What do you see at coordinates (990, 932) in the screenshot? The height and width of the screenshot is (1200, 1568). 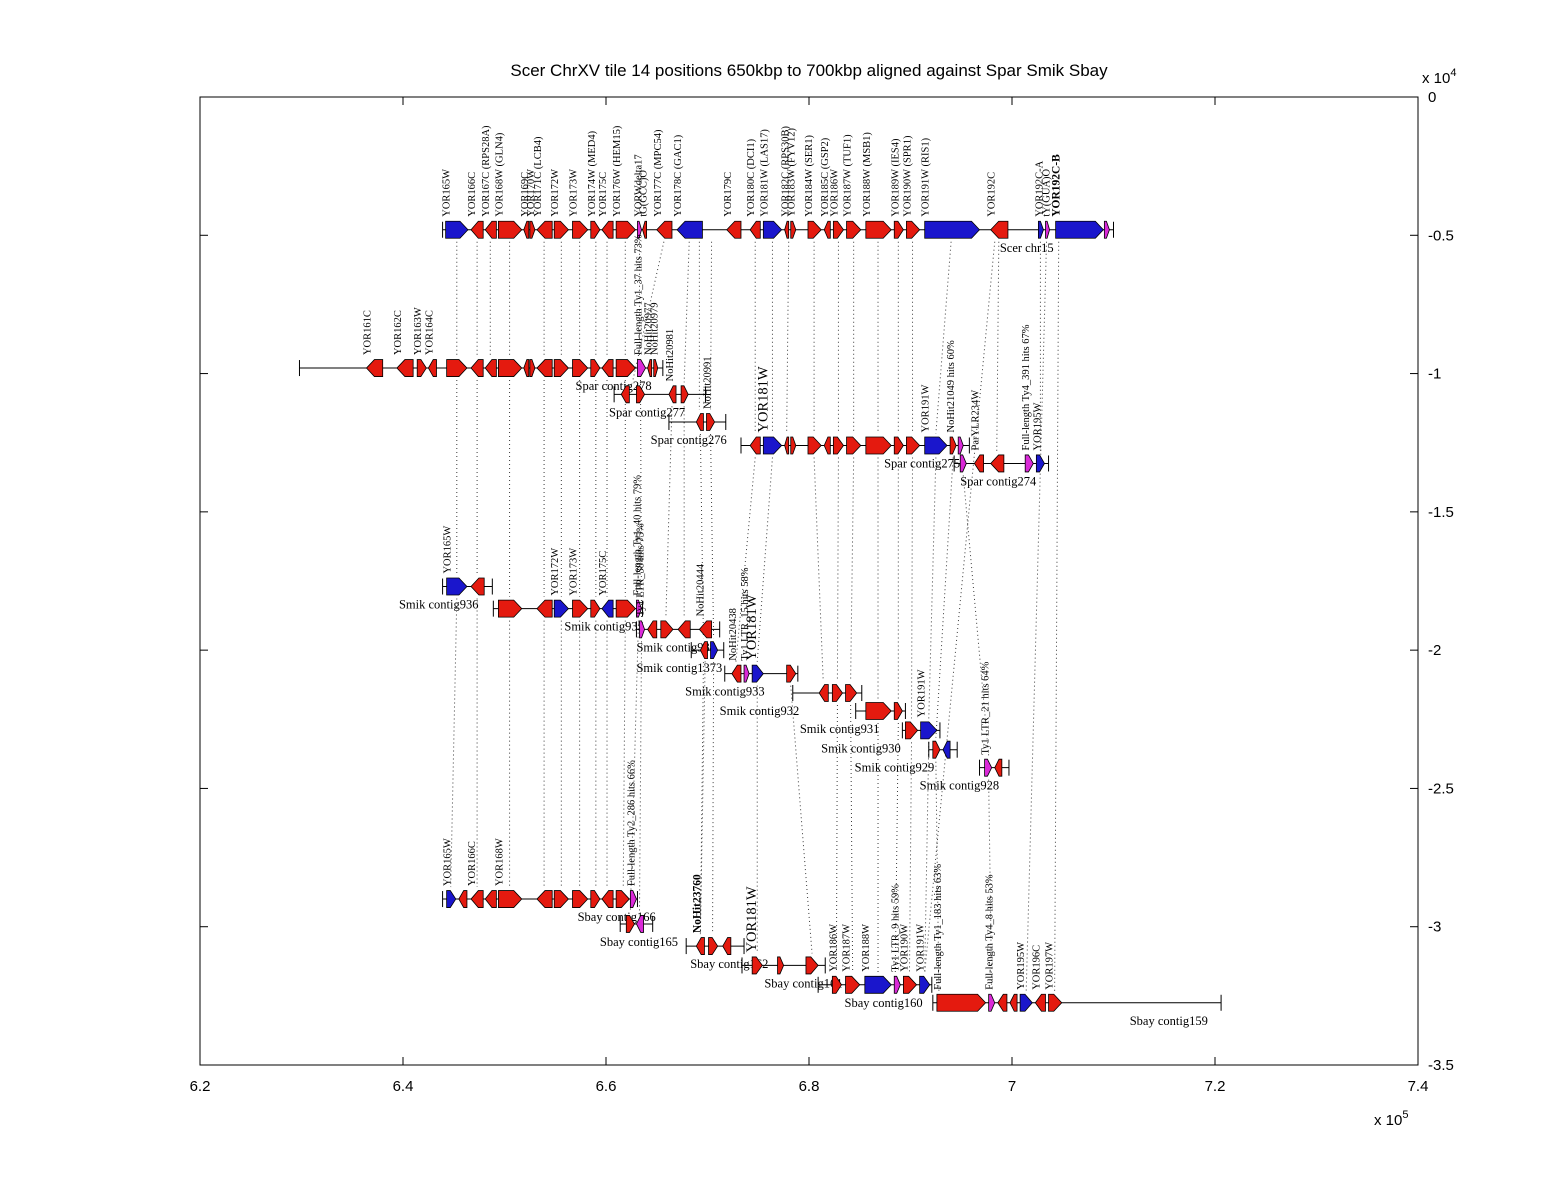 I see `gene-label: Full-length Ty4_8 hits 53%` at bounding box center [990, 932].